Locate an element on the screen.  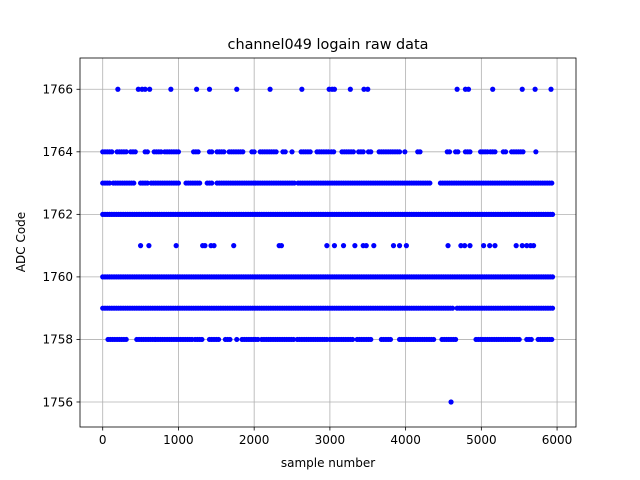
x-tick-label: 0 is located at coordinates (103, 440).